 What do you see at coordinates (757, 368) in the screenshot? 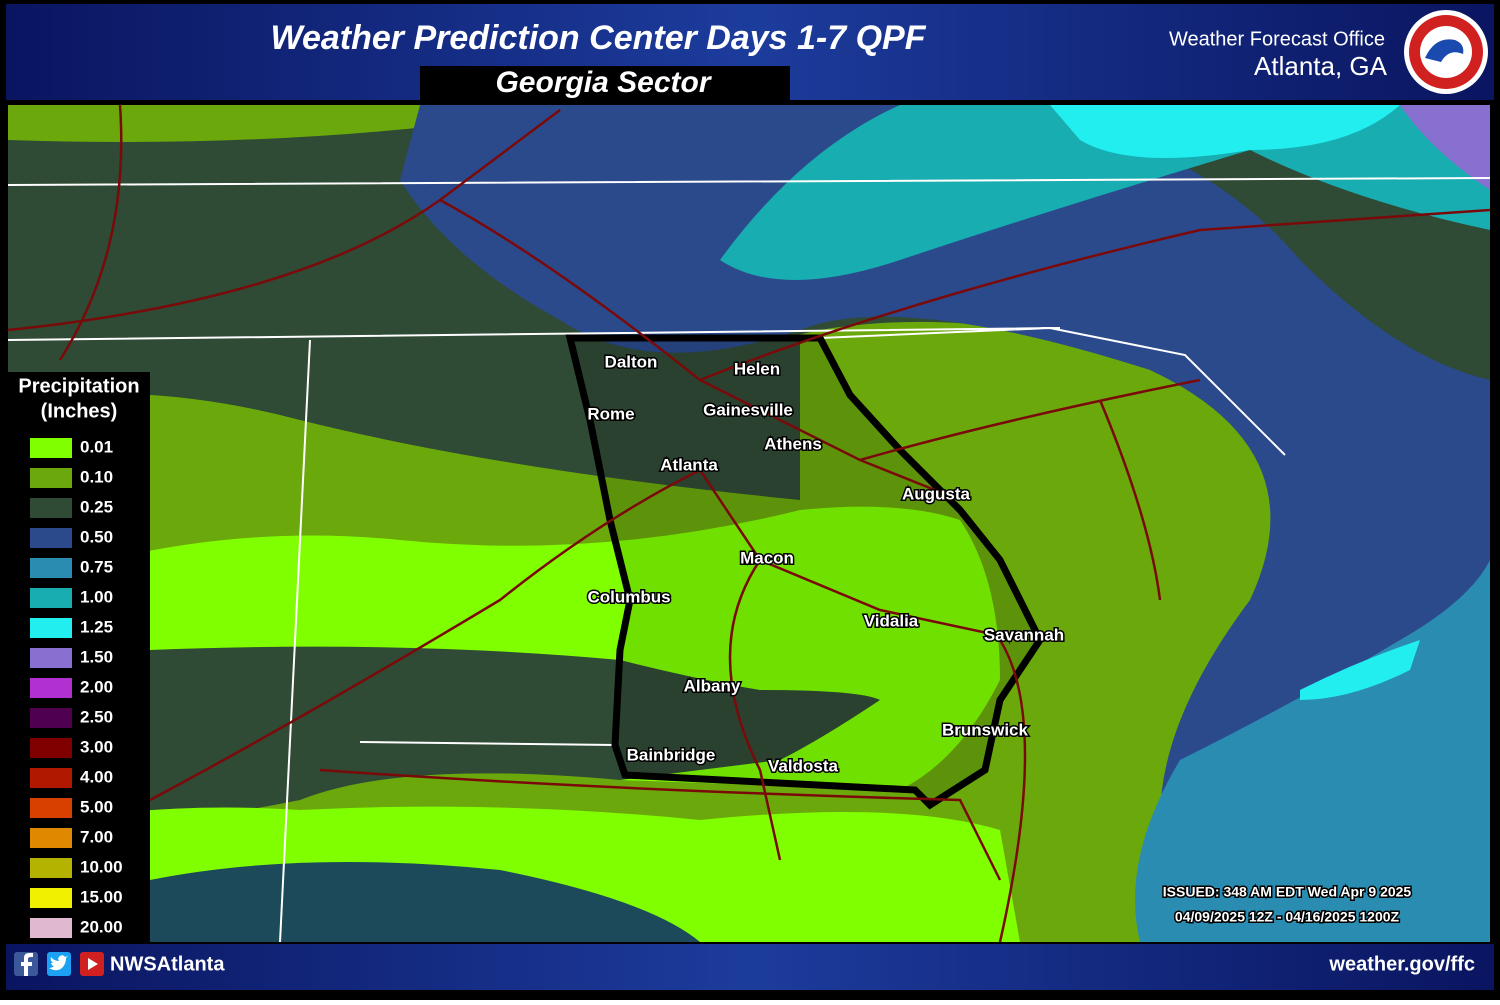
I see `city-label: Helen` at bounding box center [757, 368].